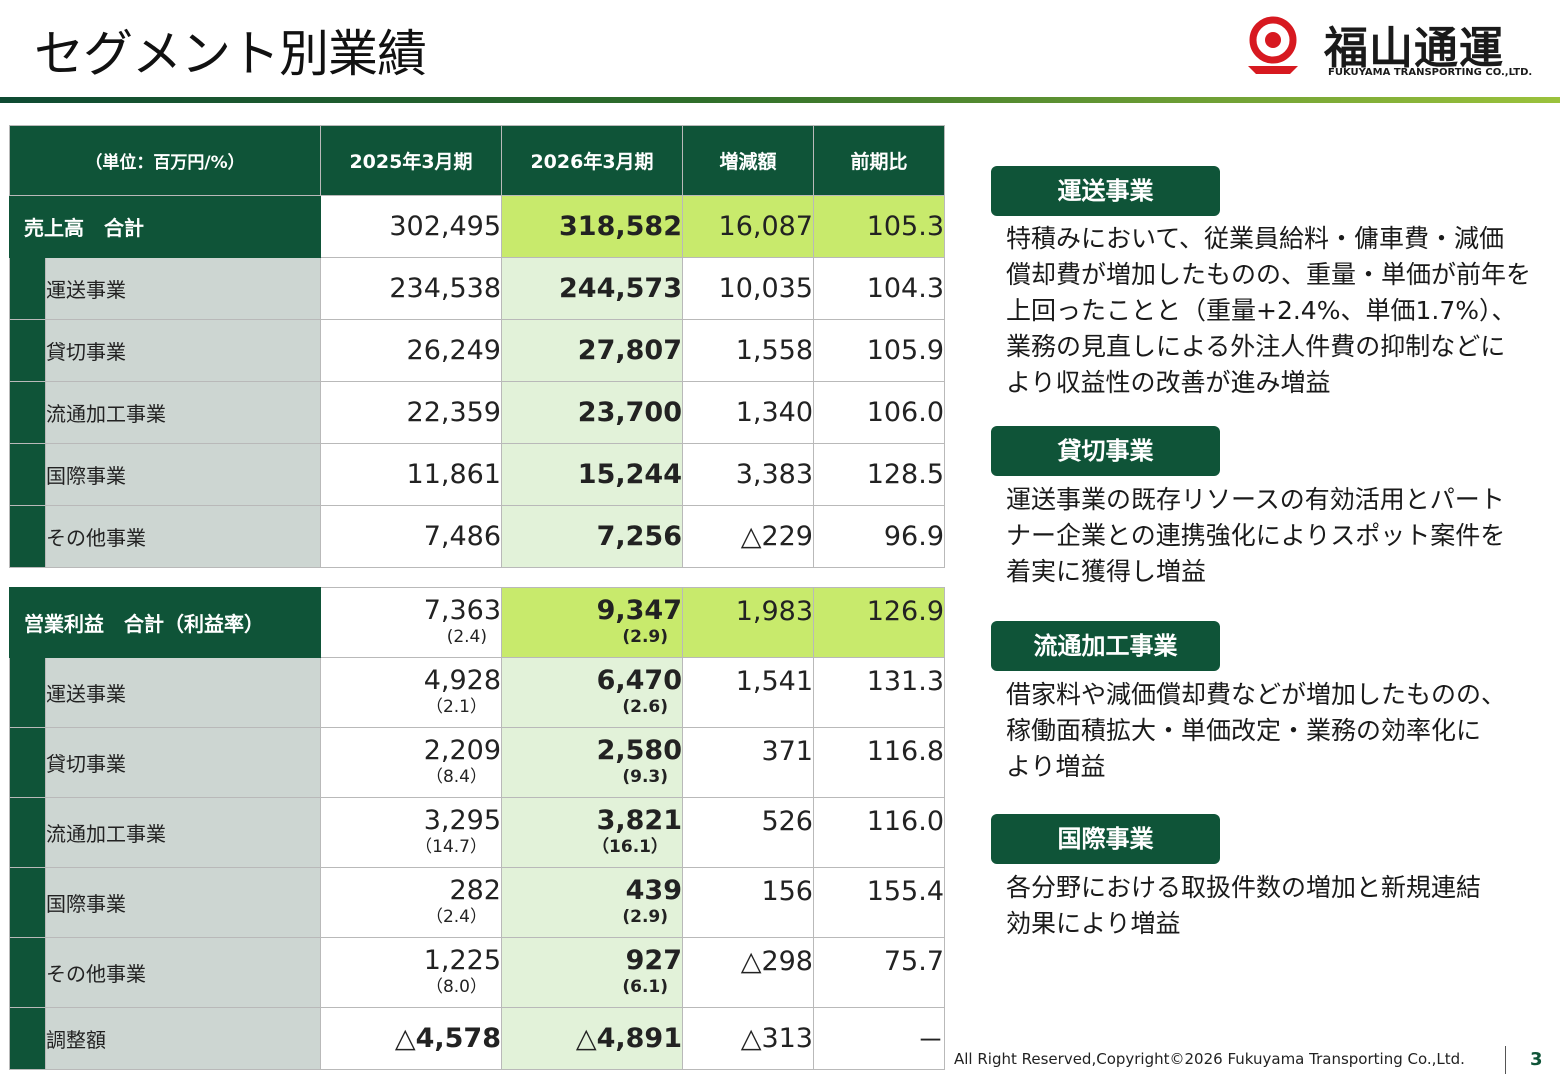 This screenshot has height=1080, width=1560. Describe the element at coordinates (1276, 906) in the screenshot. I see `note-text-international: 各分野における取扱件数の増加と新規連結 効果により増益` at that location.